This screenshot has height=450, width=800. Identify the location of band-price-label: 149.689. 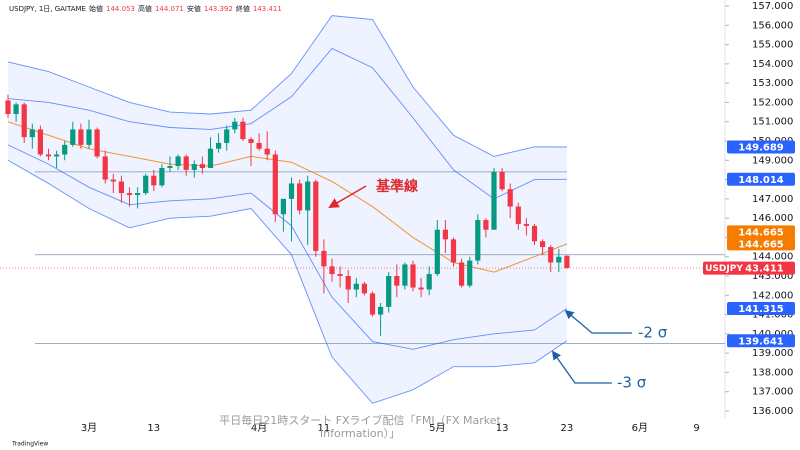
(761, 147).